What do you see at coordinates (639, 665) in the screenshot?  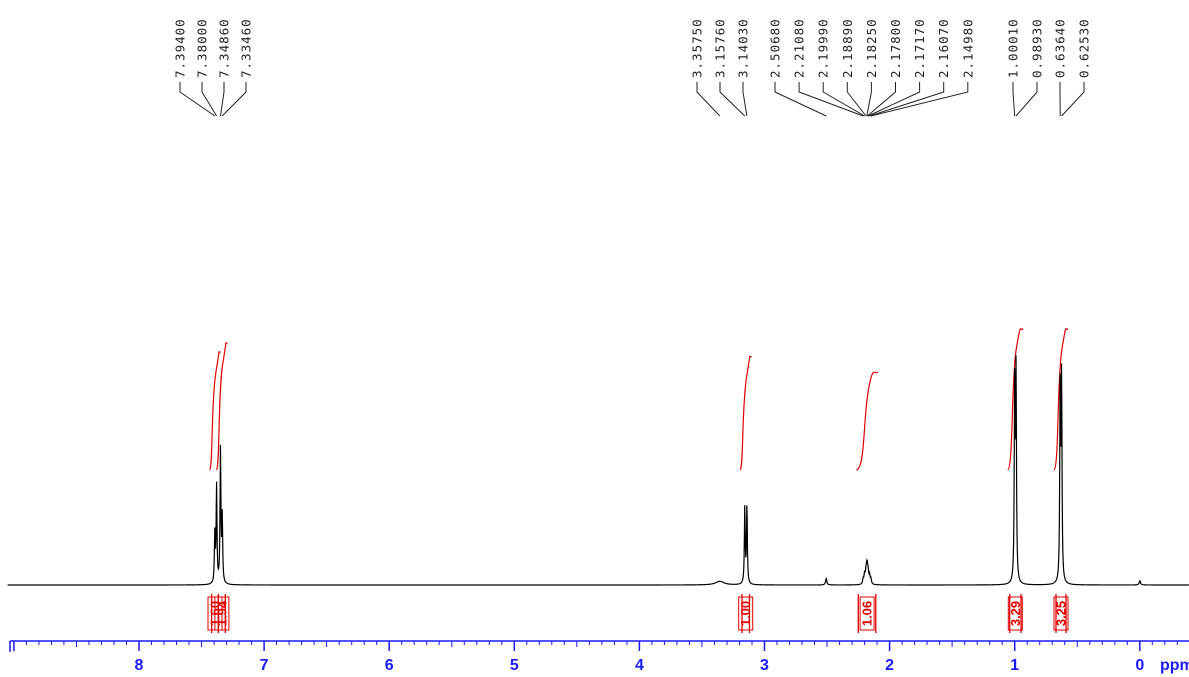 I see `x-tick-label: 4` at bounding box center [639, 665].